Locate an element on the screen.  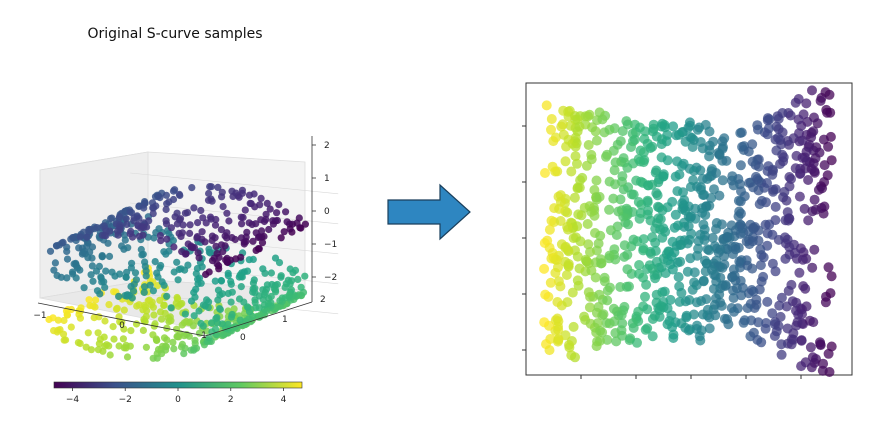
y-tick-label: 0 is located at coordinates (243, 338).